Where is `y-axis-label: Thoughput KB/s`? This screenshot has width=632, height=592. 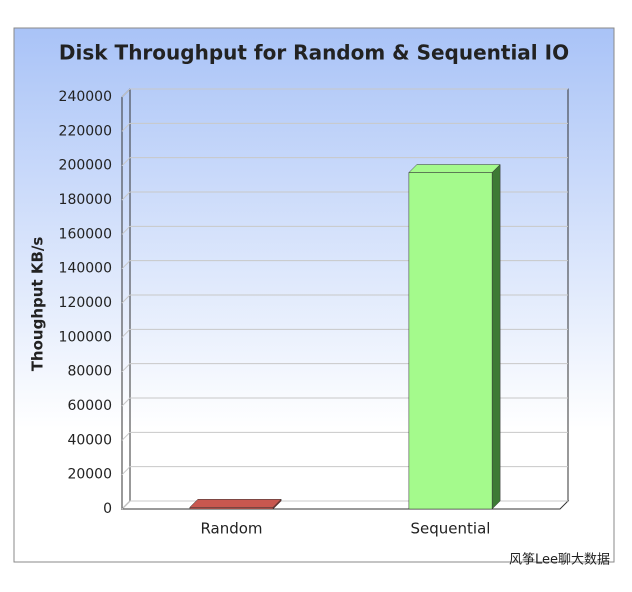
y-axis-label: Thoughput KB/s is located at coordinates (38, 304).